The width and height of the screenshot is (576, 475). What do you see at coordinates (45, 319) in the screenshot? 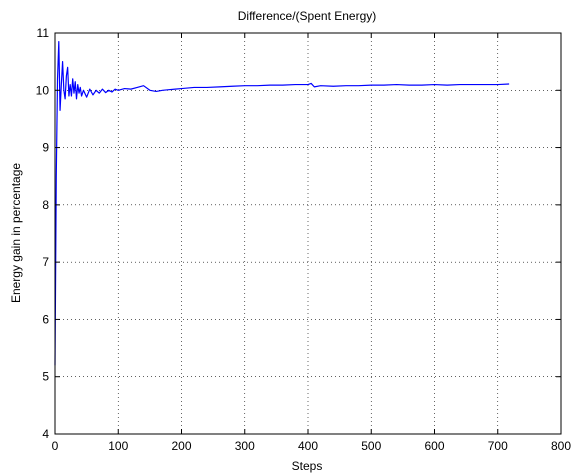
I see `y-tick-label: 6` at bounding box center [45, 319].